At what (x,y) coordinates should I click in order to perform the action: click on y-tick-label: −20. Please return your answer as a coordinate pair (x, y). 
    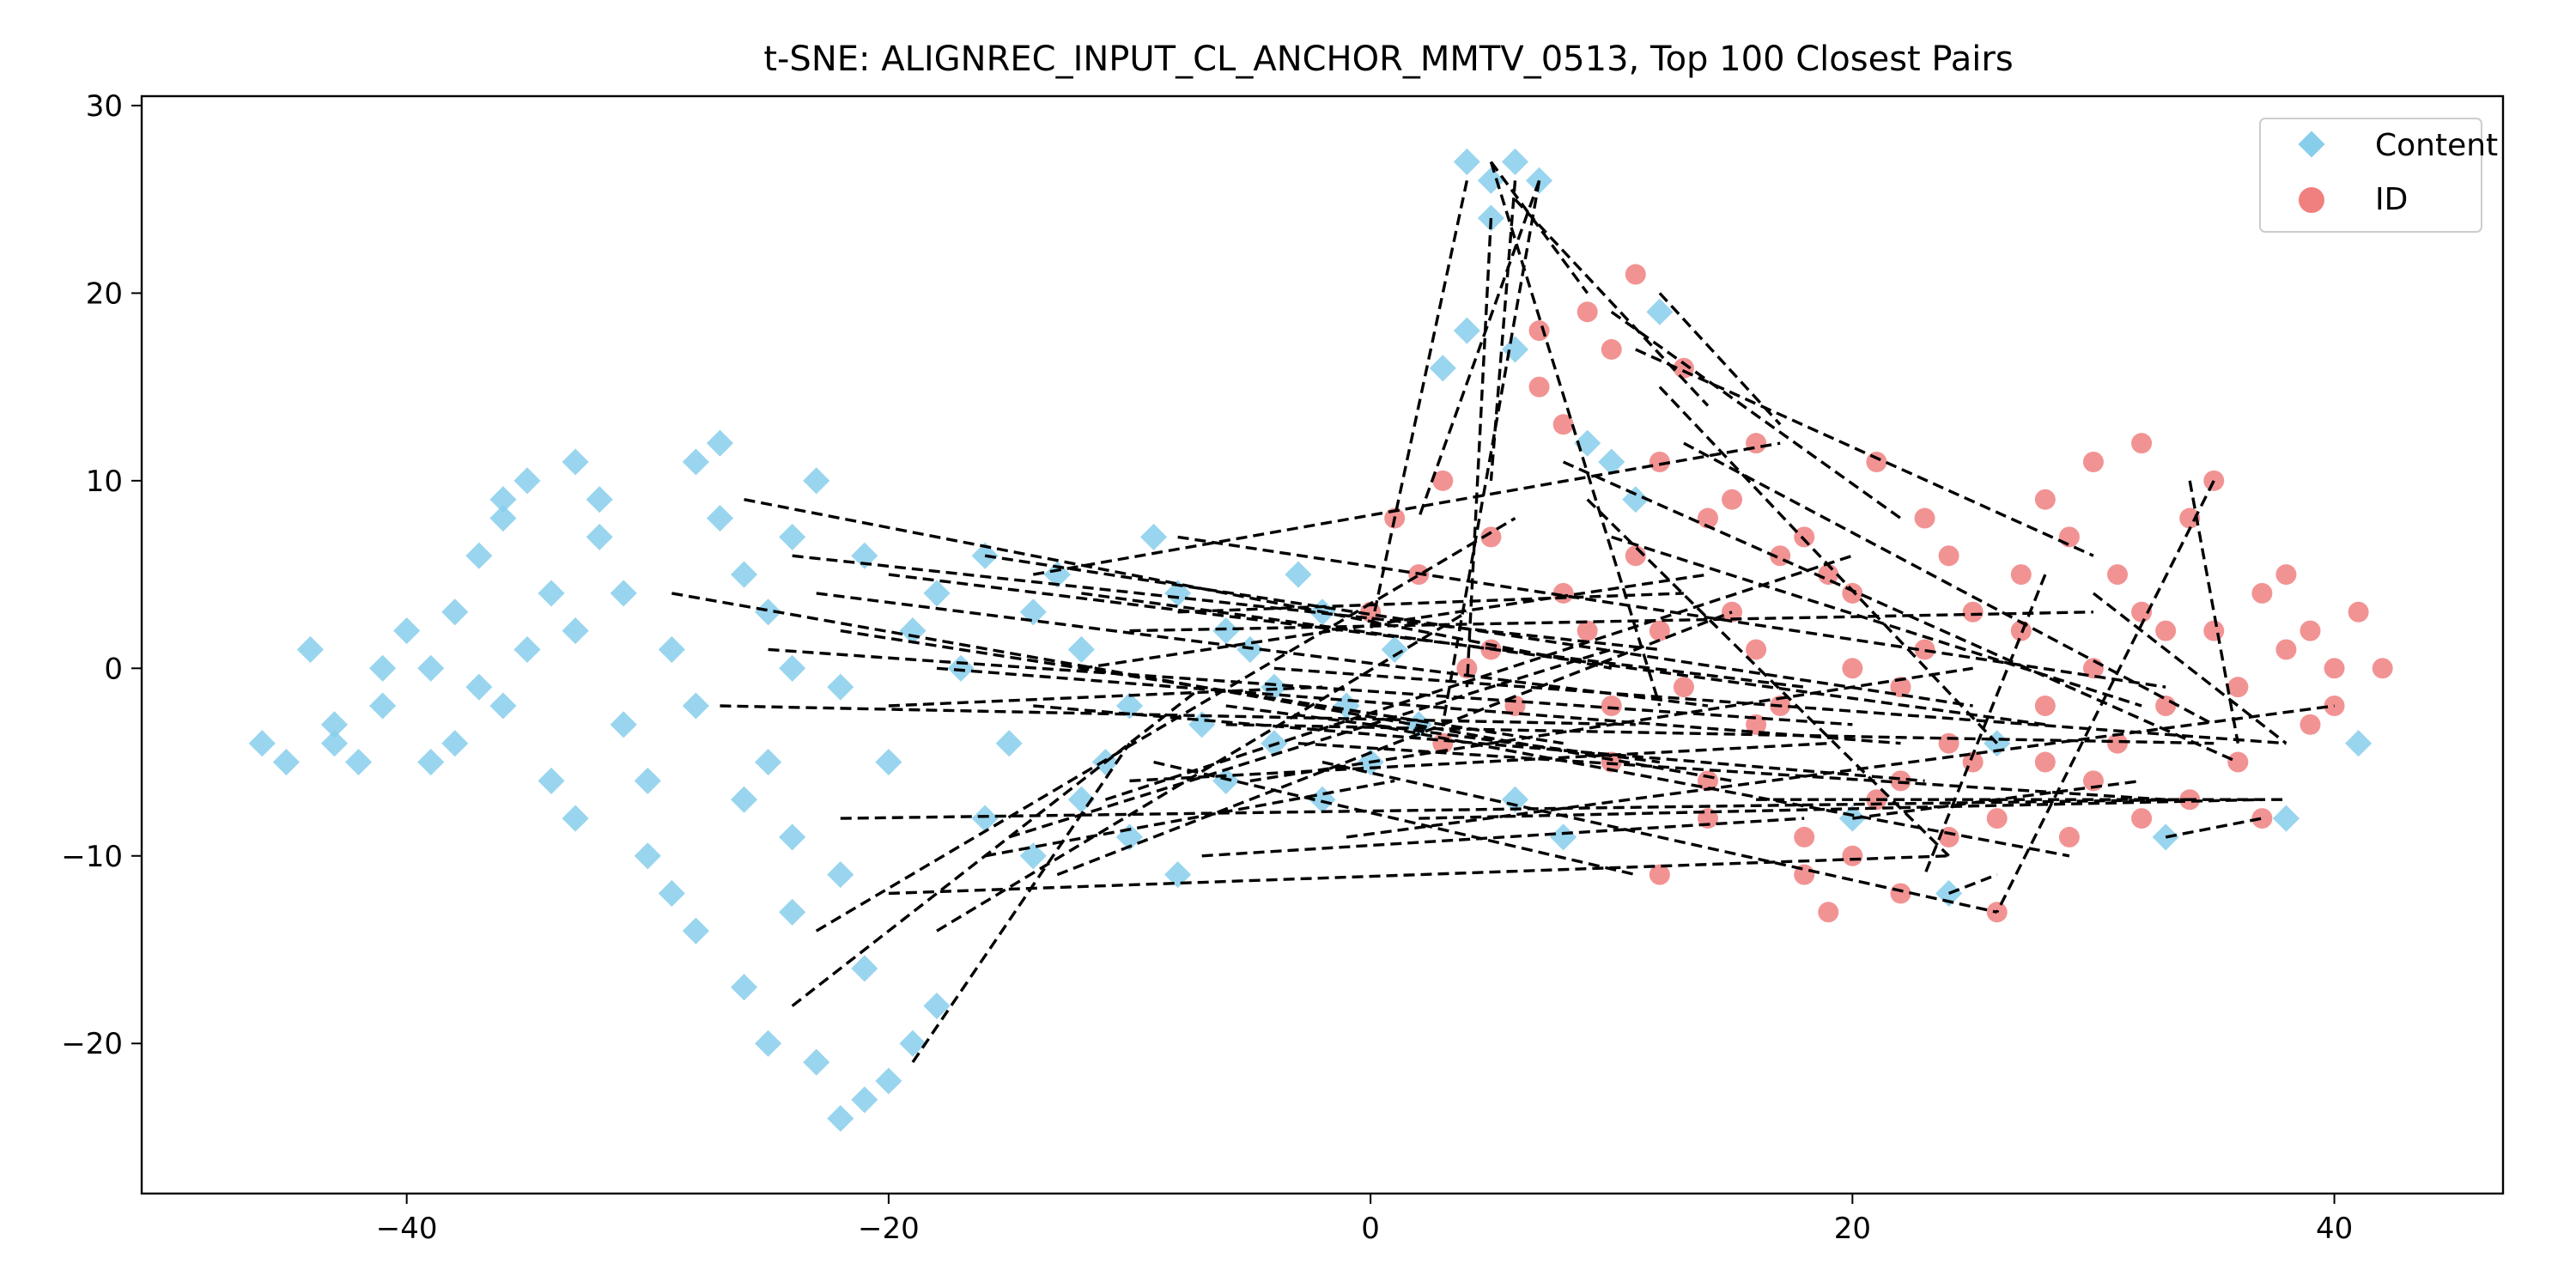
    Looking at the image, I should click on (92, 1044).